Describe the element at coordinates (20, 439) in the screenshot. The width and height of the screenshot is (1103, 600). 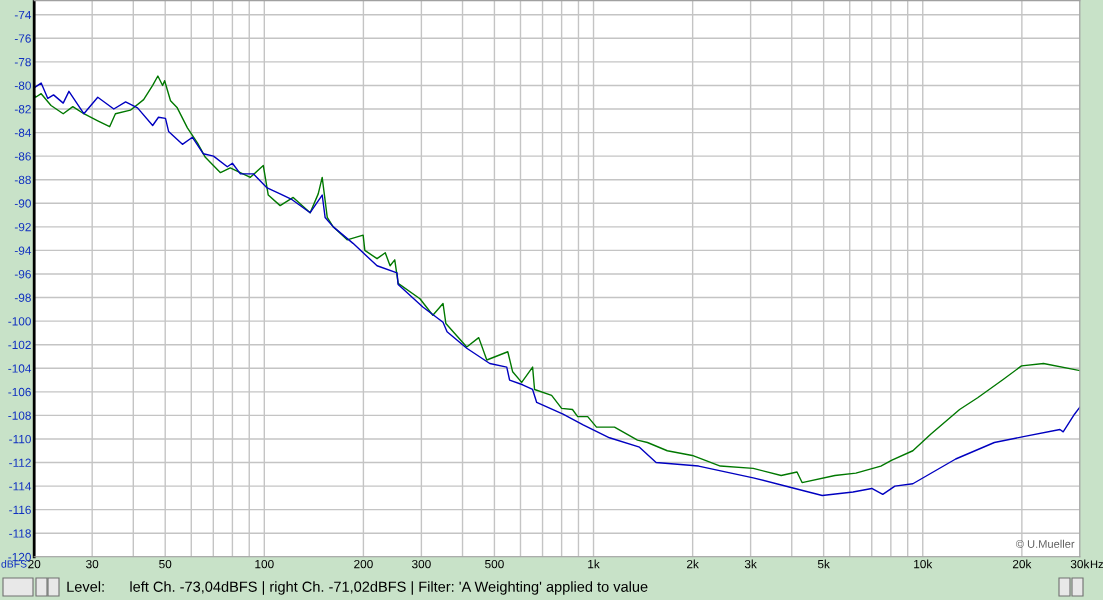
I see `y-tick-label: -110` at that location.